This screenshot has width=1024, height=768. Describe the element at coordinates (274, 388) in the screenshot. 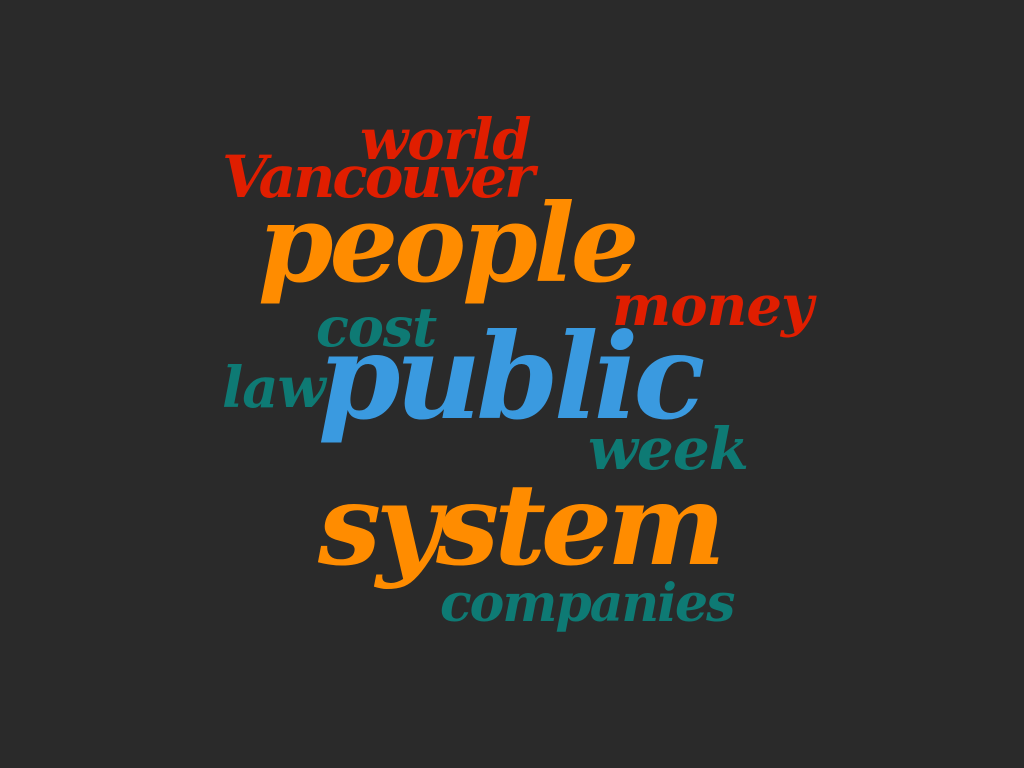

I see `word-law: law` at that location.